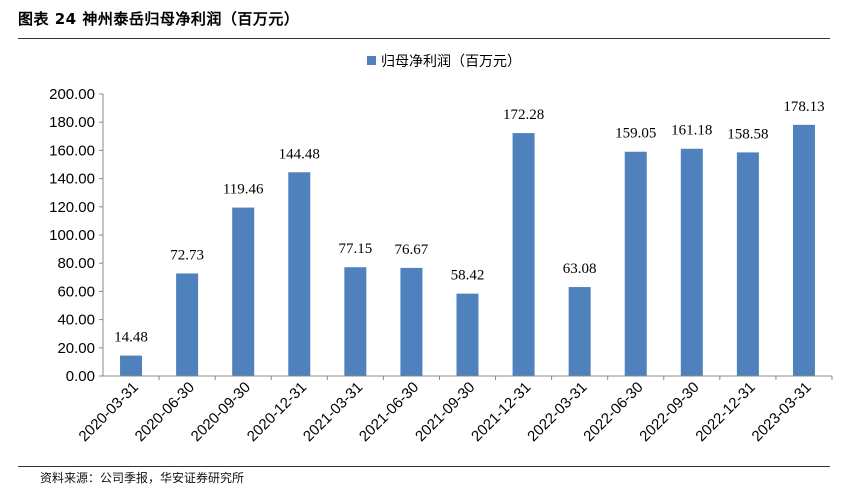  Describe the element at coordinates (389, 412) in the screenshot. I see `x-tick-label: 2021-06-30` at that location.